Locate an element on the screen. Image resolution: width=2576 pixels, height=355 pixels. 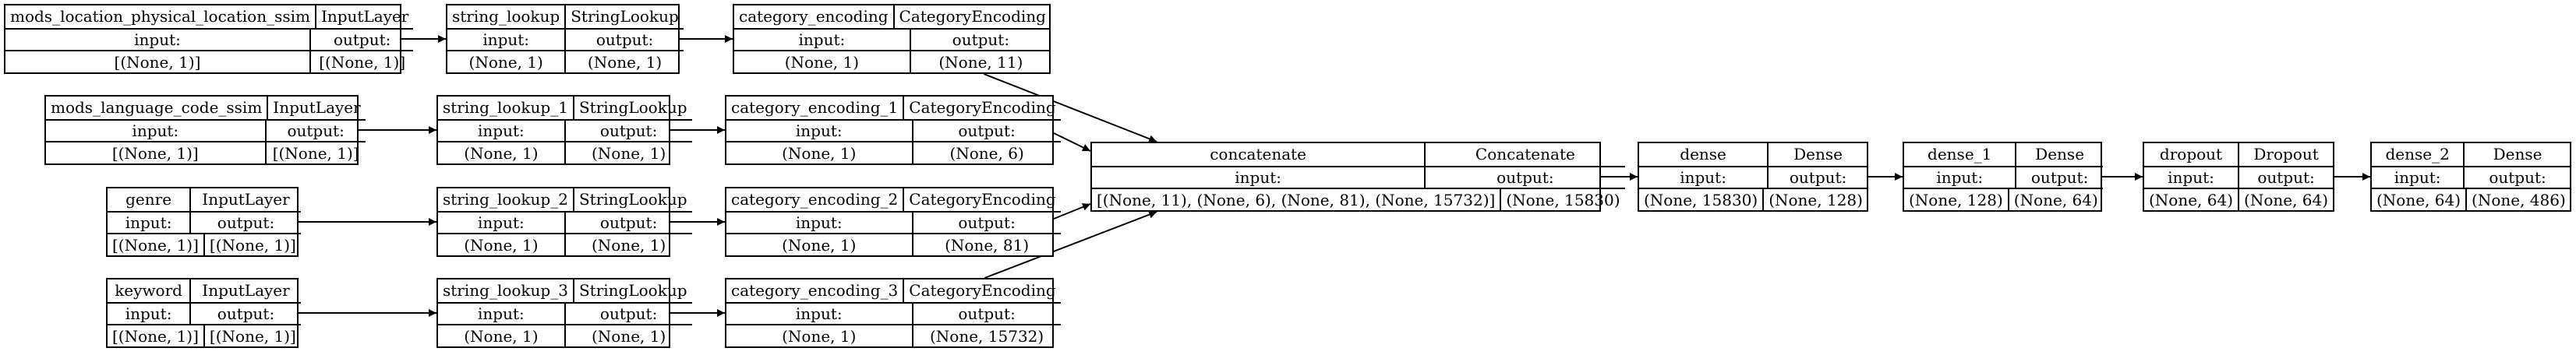
layer-name: dense_2 is located at coordinates (2417, 155).